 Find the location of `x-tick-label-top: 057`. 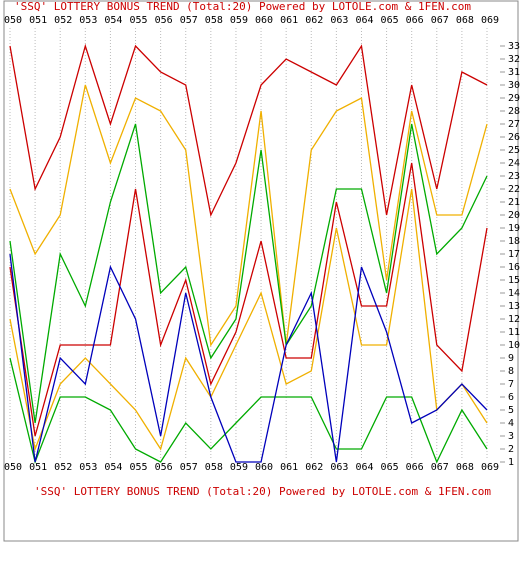

x-tick-label-top: 057 is located at coordinates (189, 20).